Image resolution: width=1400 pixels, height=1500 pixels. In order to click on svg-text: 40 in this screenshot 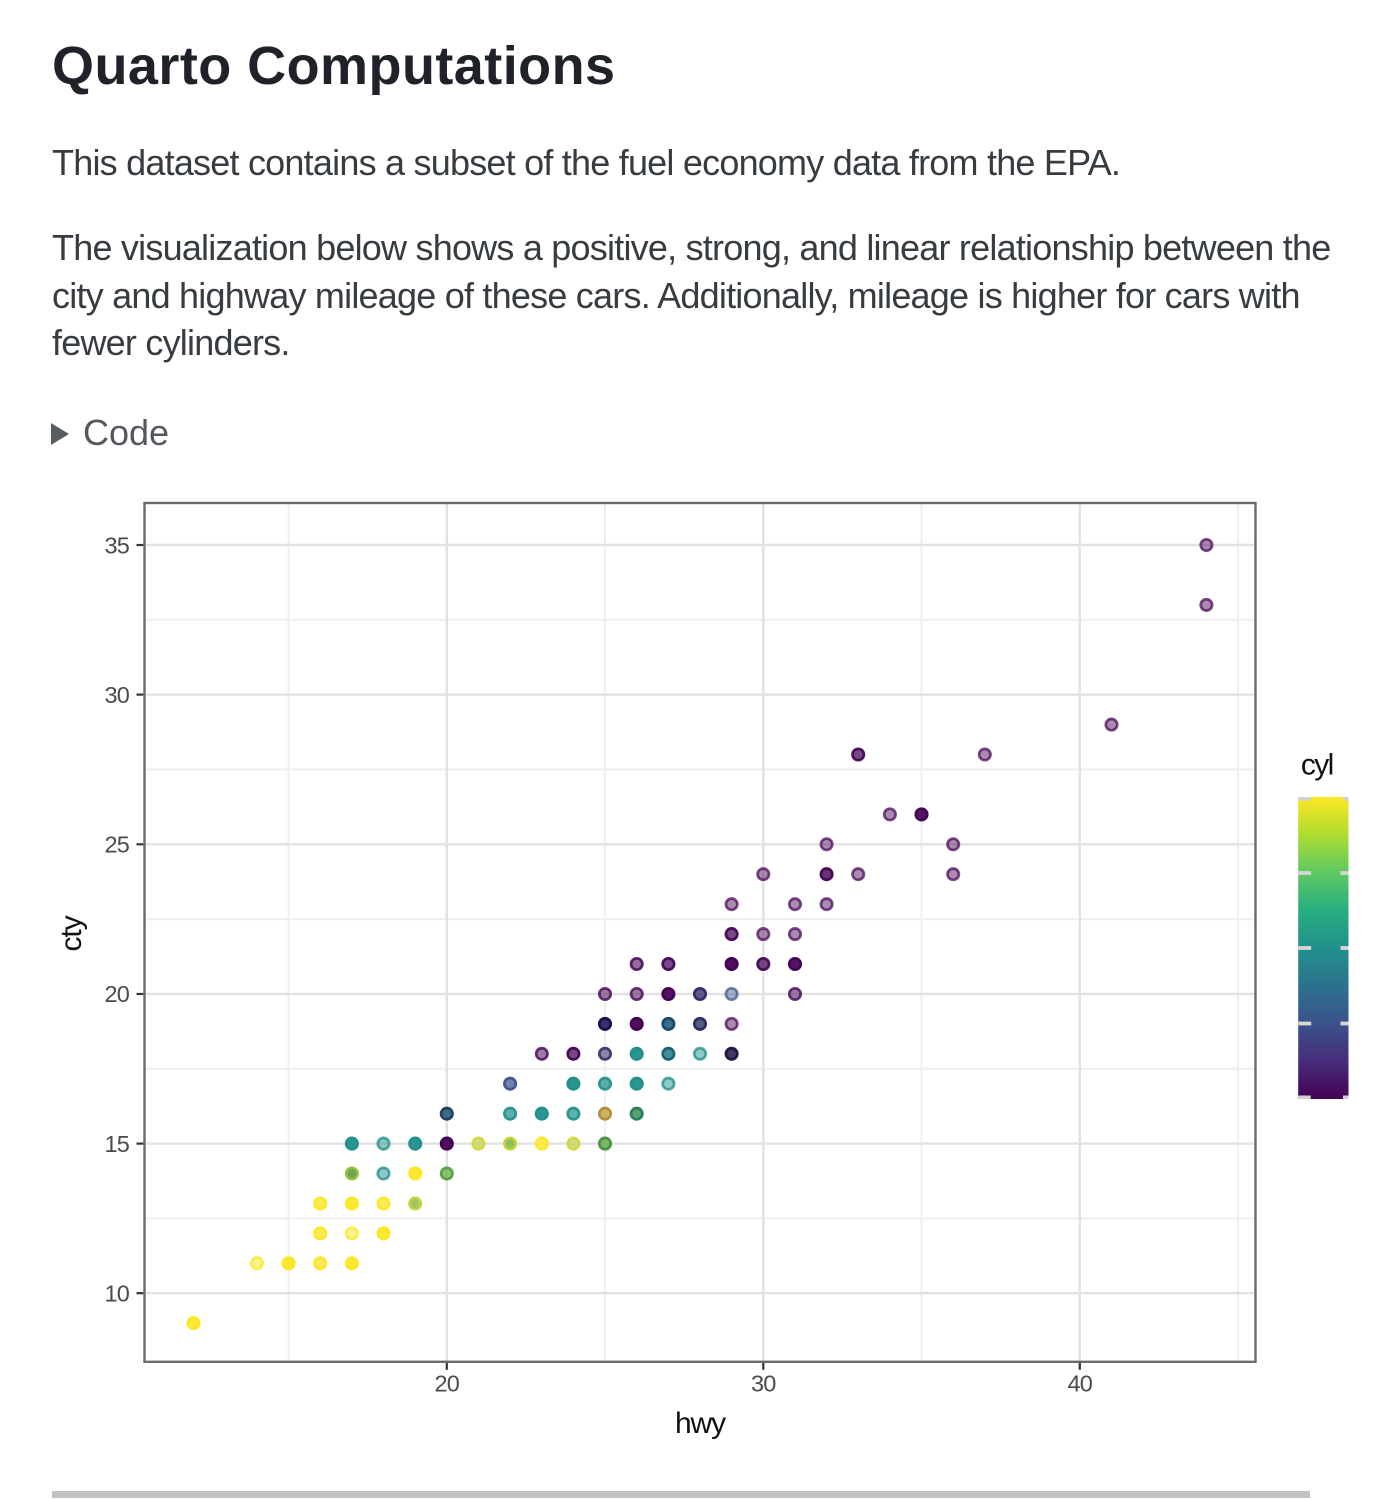, I will do `click(1080, 1384)`.